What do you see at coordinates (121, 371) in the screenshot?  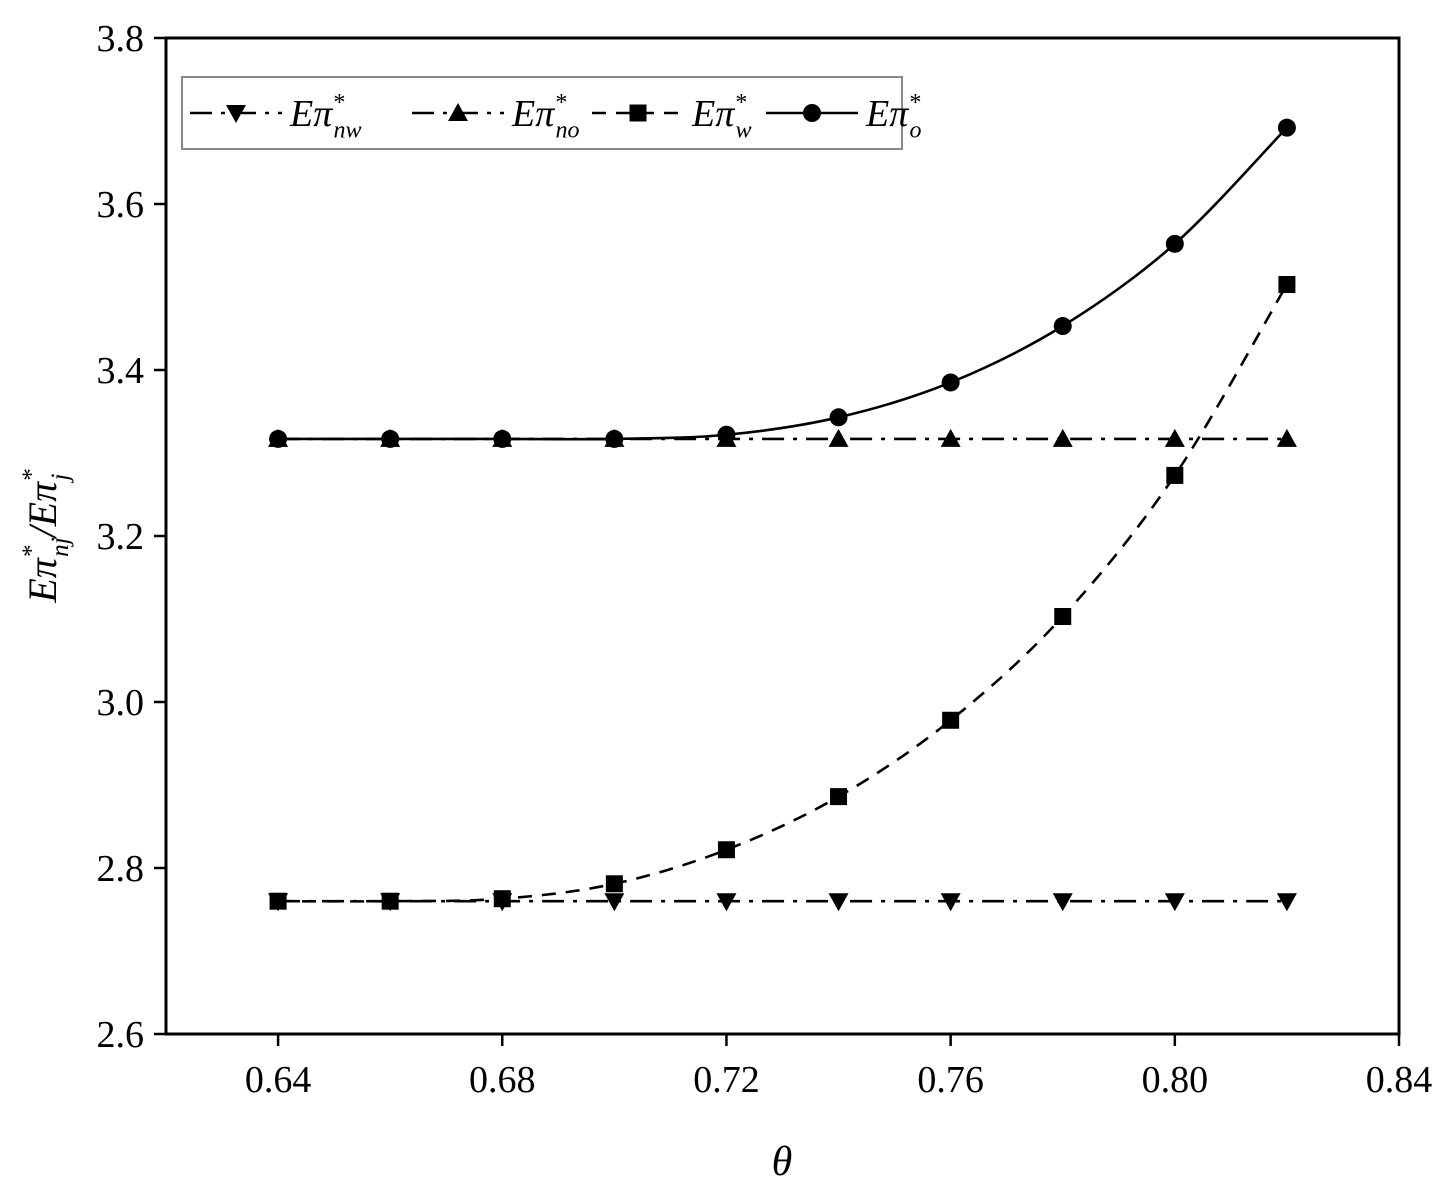 I see `y-tick-label: 3.4` at bounding box center [121, 371].